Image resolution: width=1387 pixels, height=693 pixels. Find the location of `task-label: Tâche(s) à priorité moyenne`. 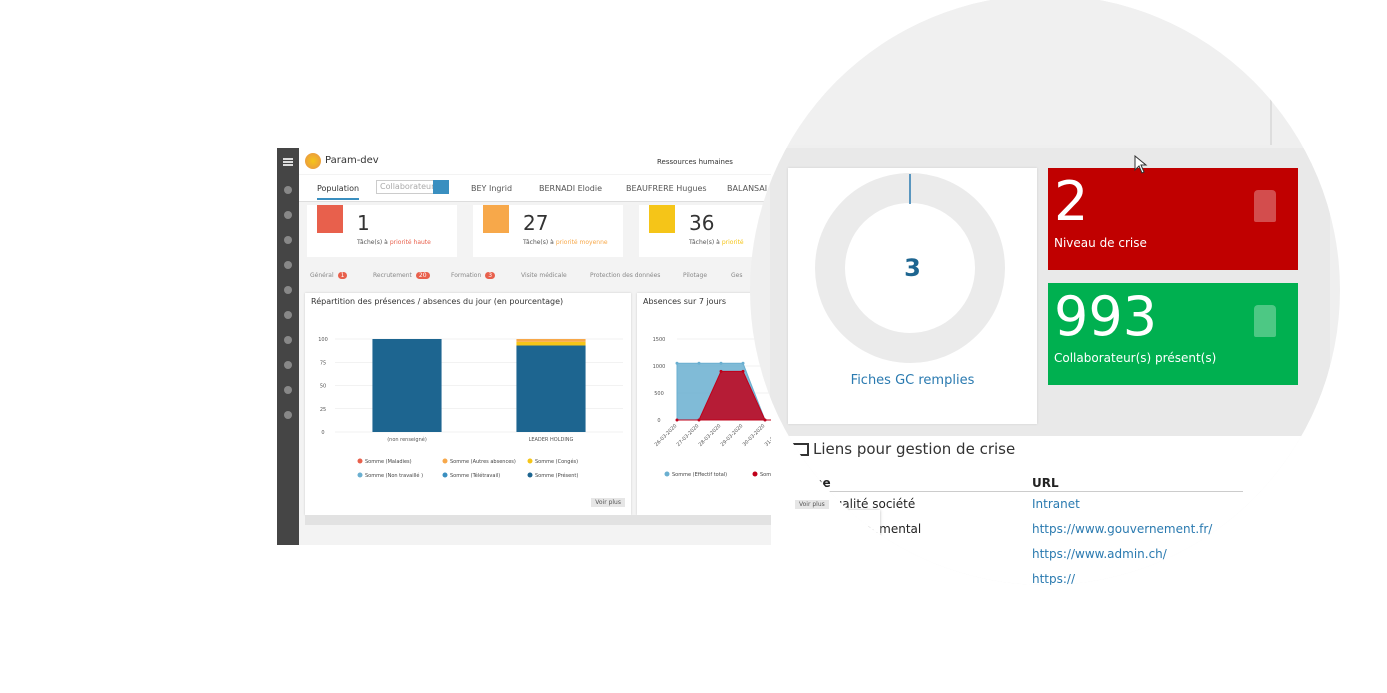

task-label: Tâche(s) à priorité moyenne is located at coordinates (565, 242).